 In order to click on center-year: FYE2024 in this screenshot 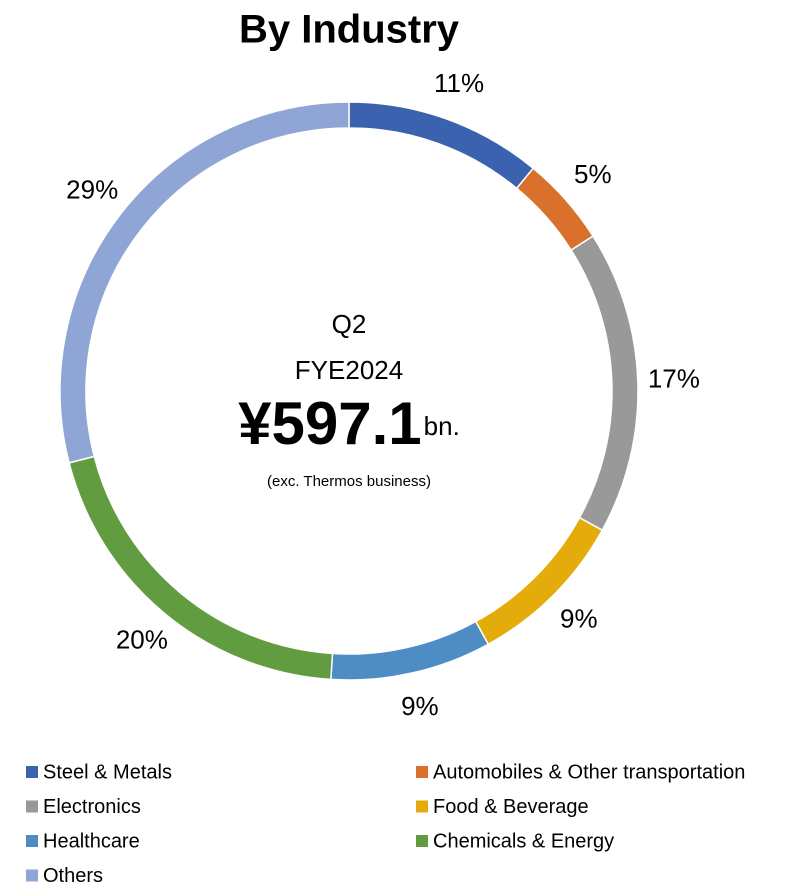, I will do `click(349, 370)`.